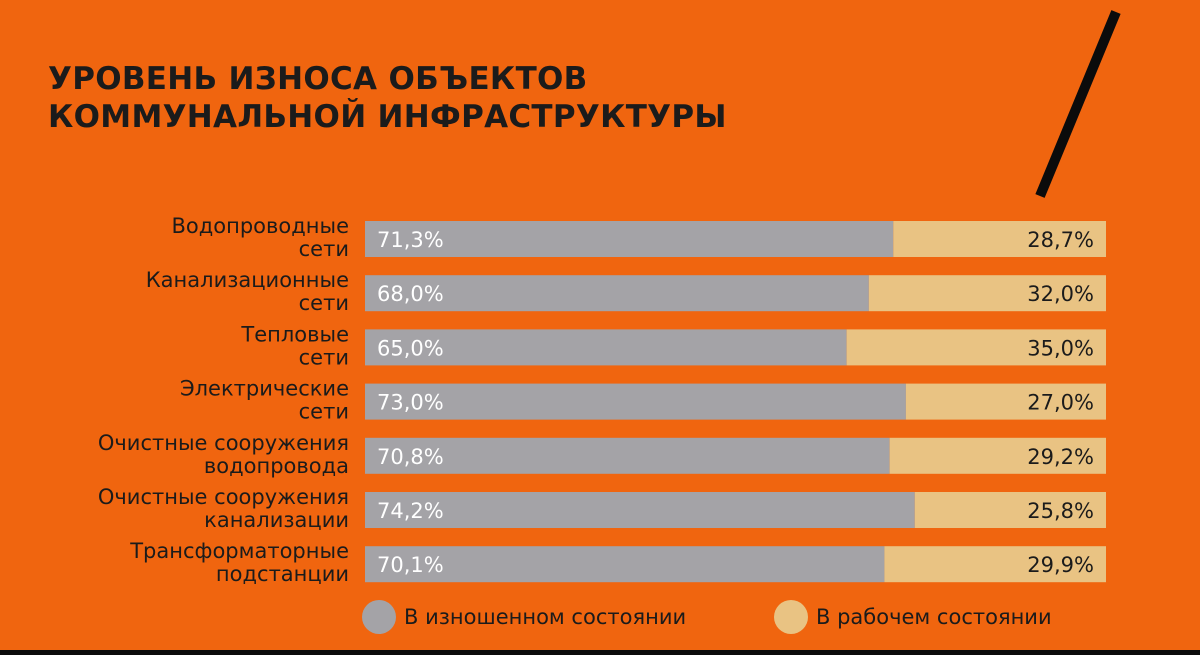 The width and height of the screenshot is (1200, 655). Describe the element at coordinates (1060, 457) in the screenshot. I see `data-label-working: 29,2%` at that location.